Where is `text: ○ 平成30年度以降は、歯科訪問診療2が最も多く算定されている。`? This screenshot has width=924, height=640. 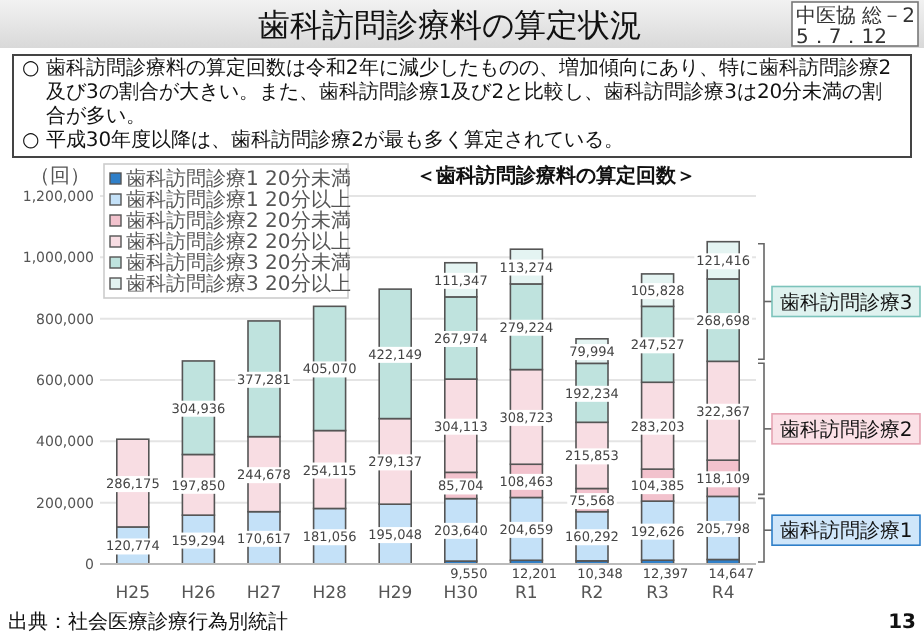
text: ○ 平成30年度以降は、歯科訪問診療2が最も多く算定されている。 is located at coordinates (324, 142).